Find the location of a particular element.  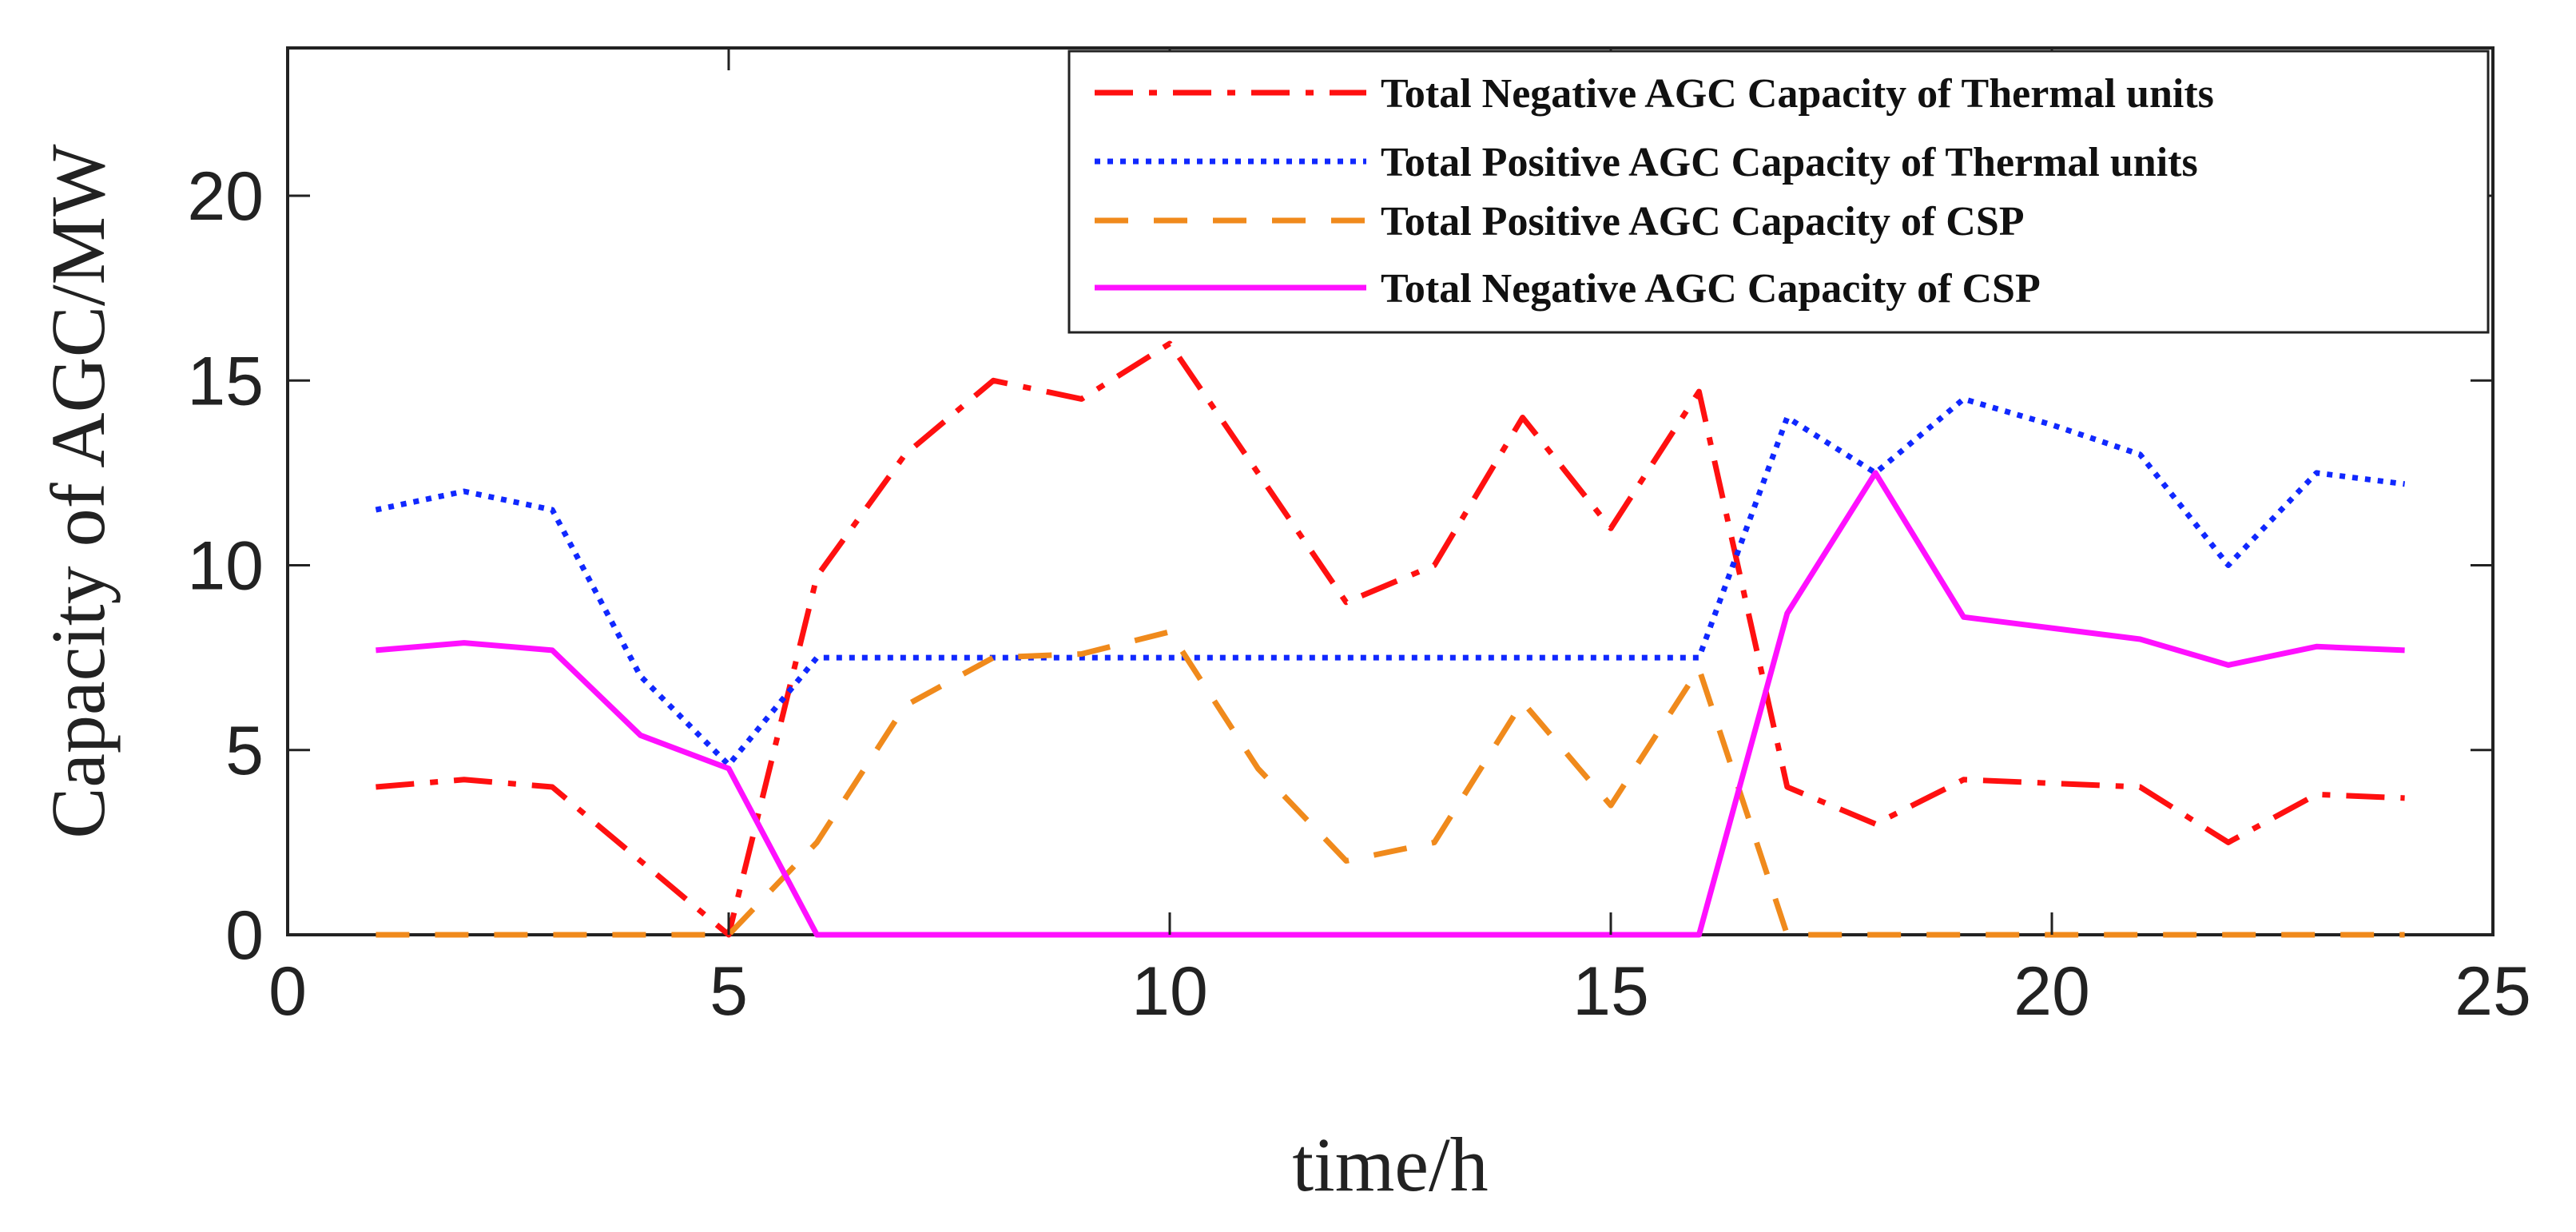

y-tick-label: 0 is located at coordinates (244, 936).